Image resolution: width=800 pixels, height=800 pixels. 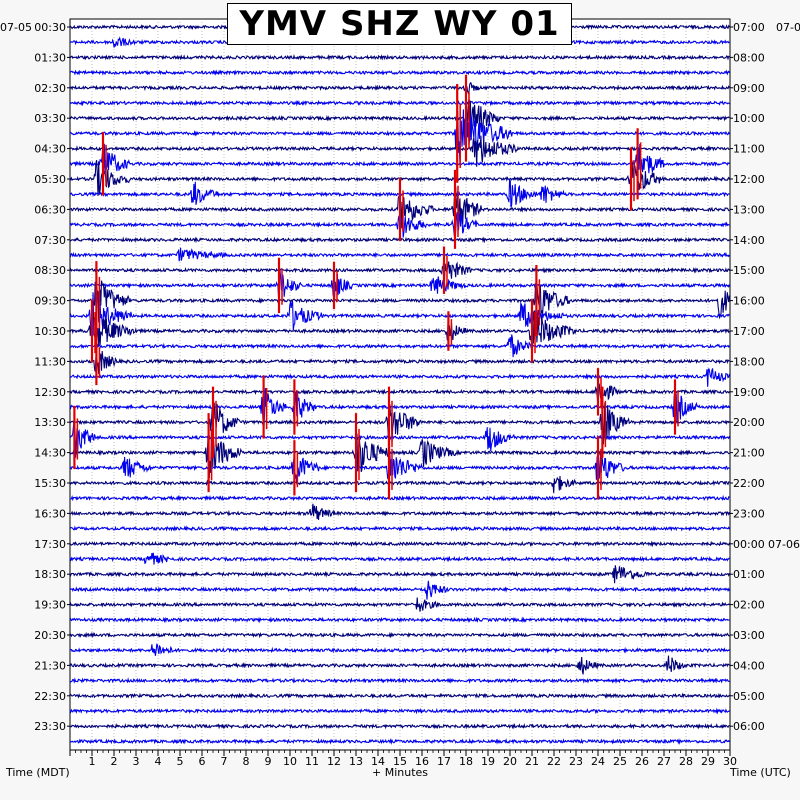 What do you see at coordinates (749, 361) in the screenshot?
I see `right-time-label: 18:00` at bounding box center [749, 361].